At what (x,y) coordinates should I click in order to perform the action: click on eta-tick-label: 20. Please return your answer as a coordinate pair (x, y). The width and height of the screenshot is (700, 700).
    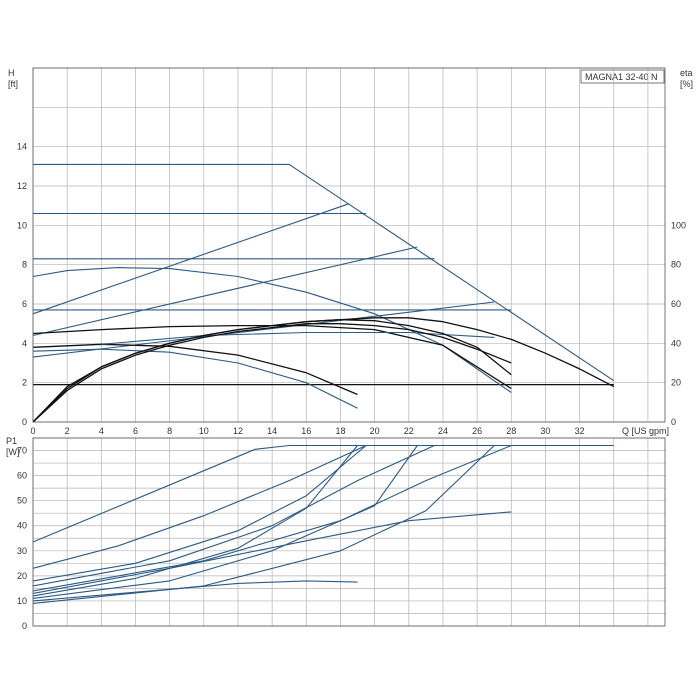
    Looking at the image, I should click on (676, 383).